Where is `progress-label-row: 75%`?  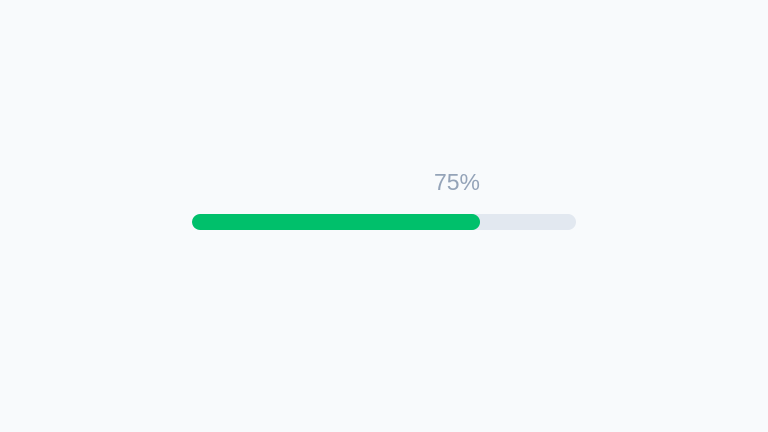 progress-label-row: 75% is located at coordinates (384, 182).